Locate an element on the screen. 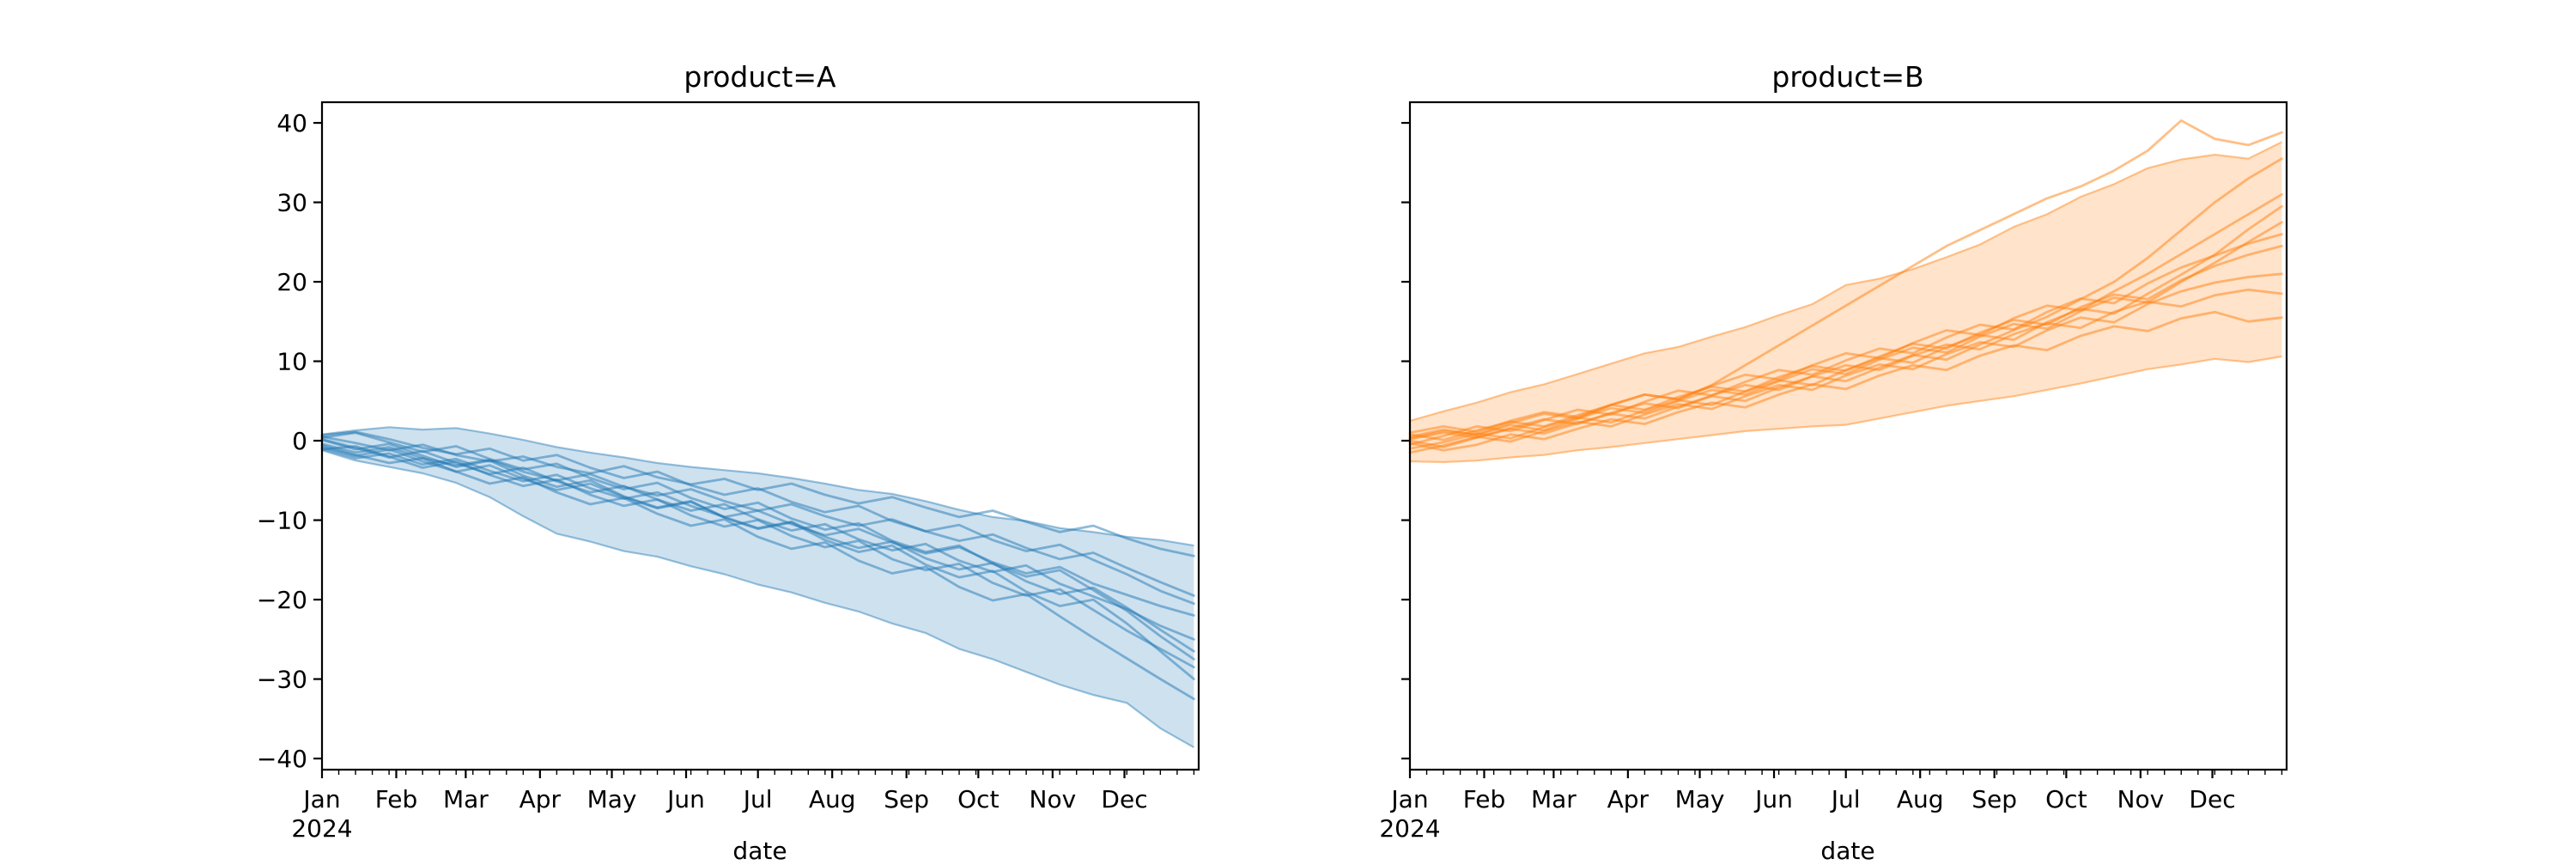 The image size is (2576, 865). y-tick-label: −20 is located at coordinates (282, 600).